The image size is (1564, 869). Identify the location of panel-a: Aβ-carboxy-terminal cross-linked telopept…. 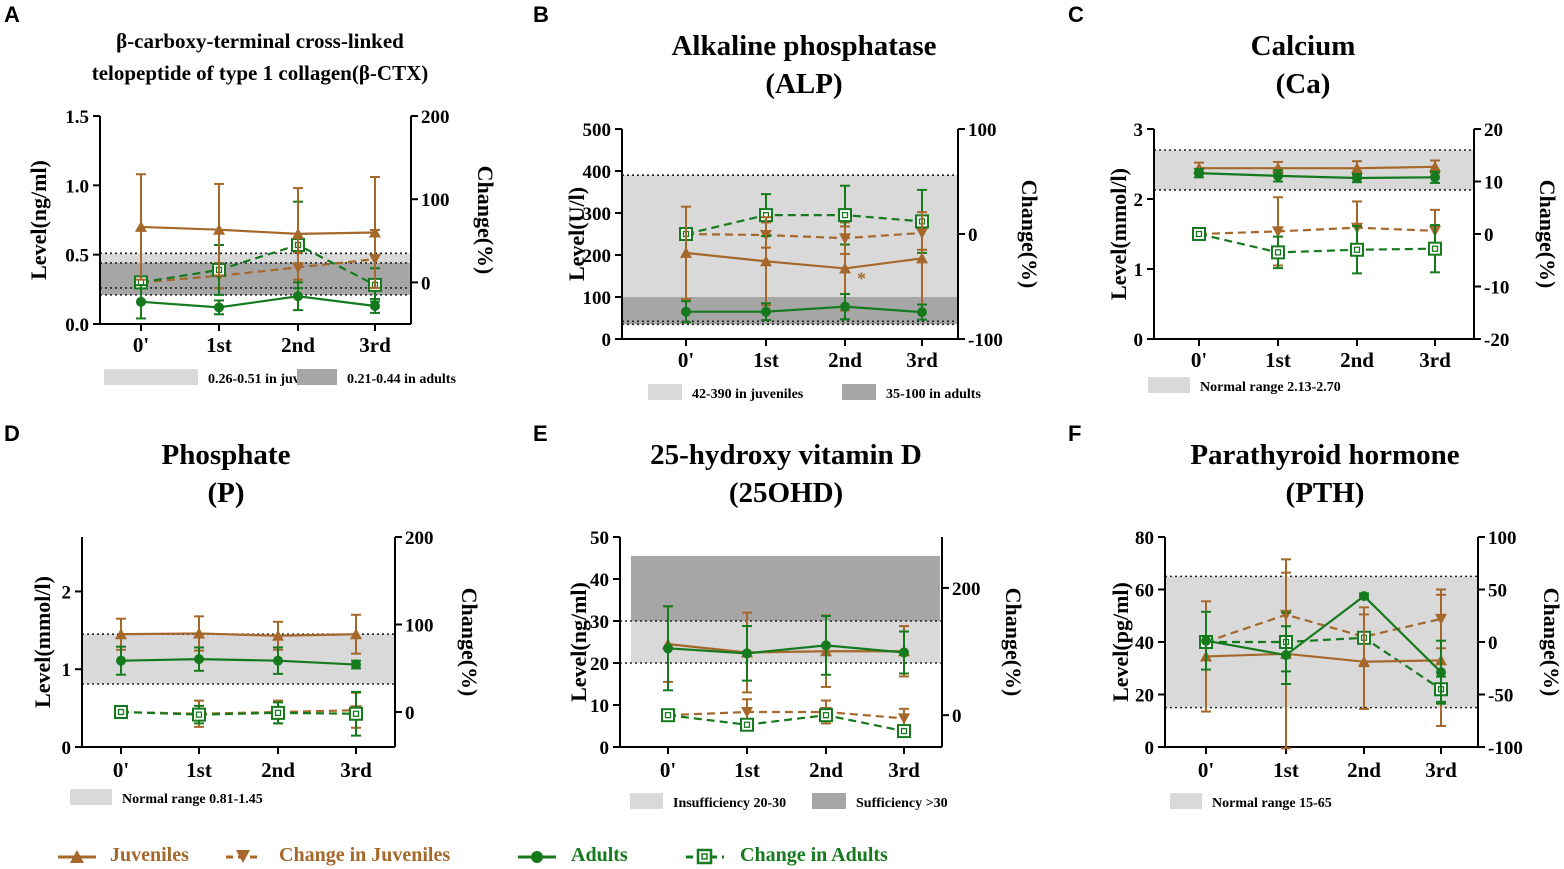
(251, 194).